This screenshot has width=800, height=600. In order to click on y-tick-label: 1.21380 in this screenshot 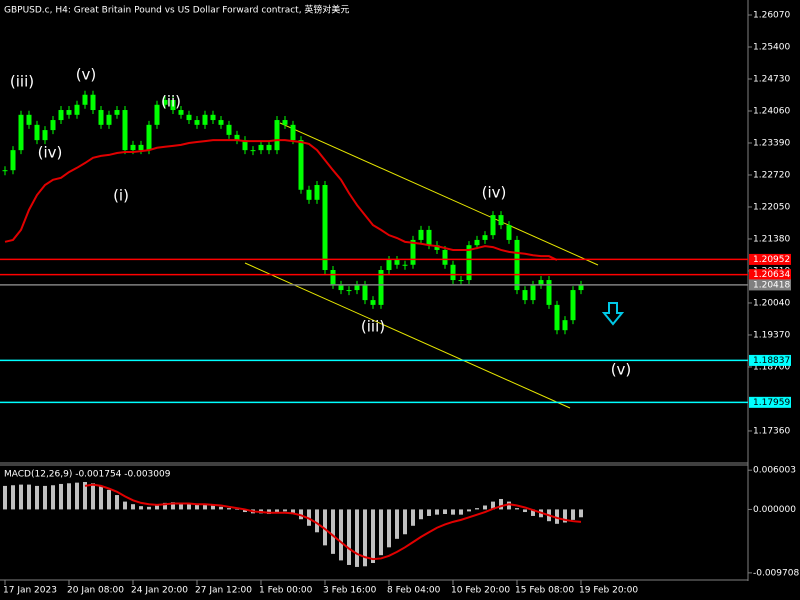, I will do `click(771, 239)`.